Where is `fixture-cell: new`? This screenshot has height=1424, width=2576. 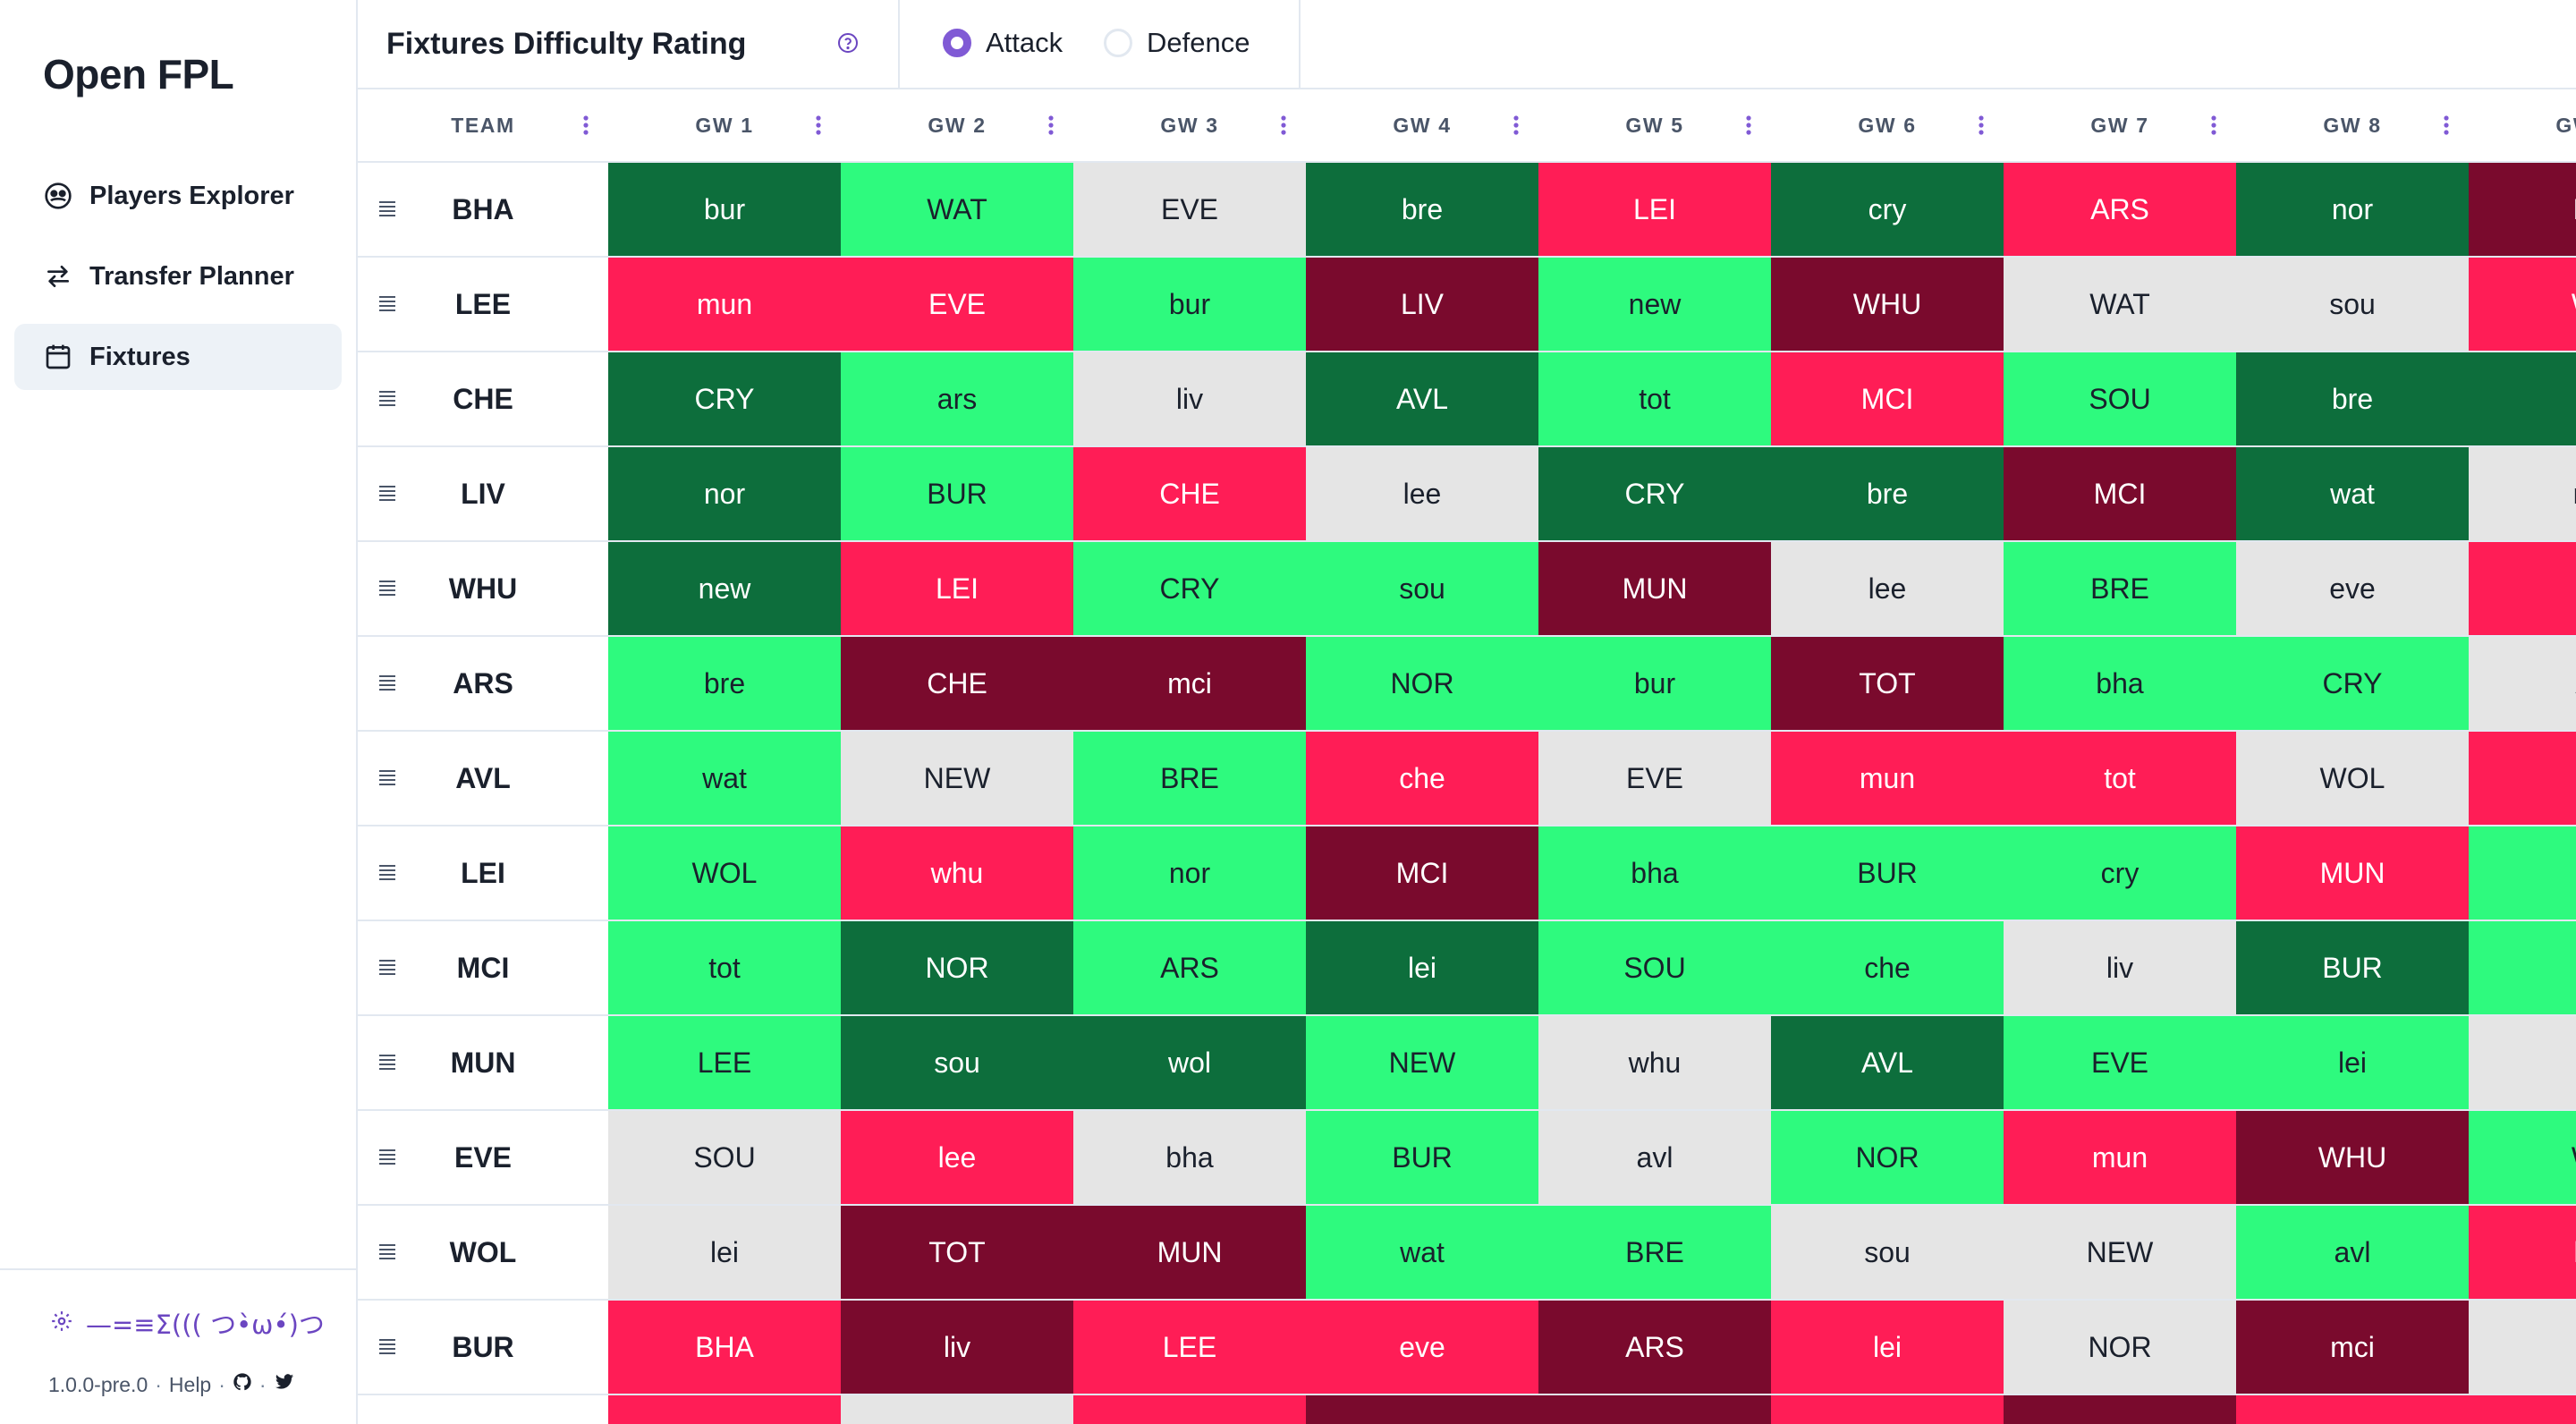
fixture-cell: new is located at coordinates (724, 588).